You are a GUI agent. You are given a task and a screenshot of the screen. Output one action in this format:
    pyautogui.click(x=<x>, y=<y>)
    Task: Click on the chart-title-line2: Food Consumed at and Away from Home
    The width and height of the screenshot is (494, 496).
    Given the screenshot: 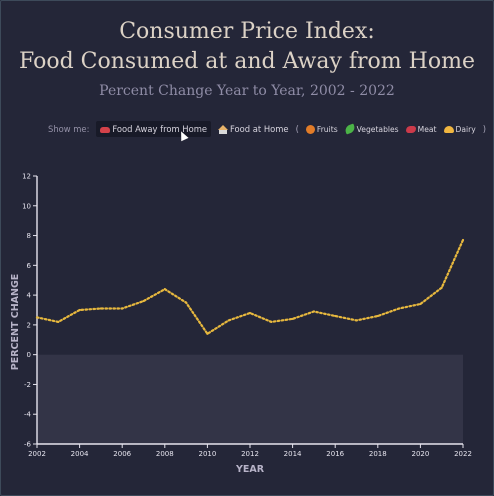 What is the action you would take?
    pyautogui.click(x=247, y=61)
    